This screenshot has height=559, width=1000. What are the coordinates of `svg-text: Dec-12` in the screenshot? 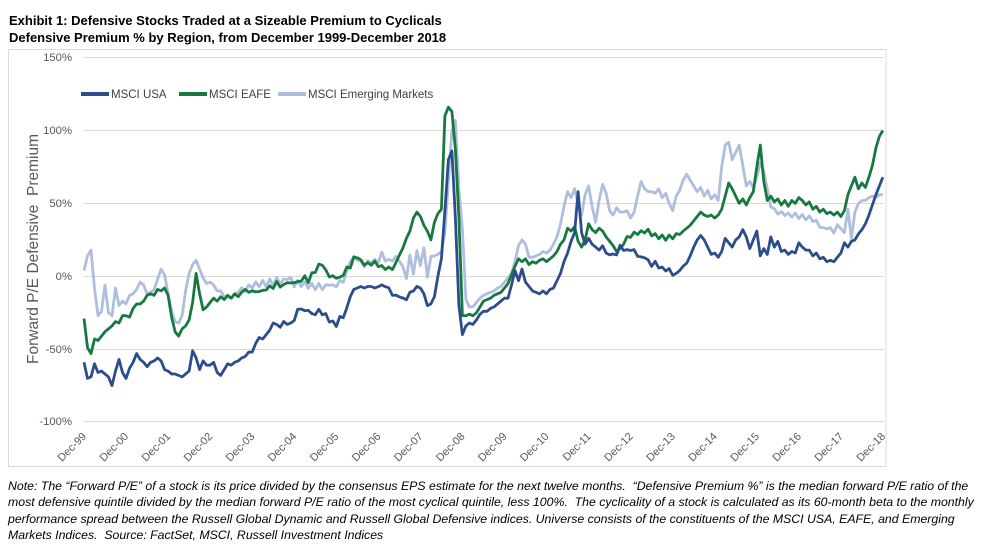 It's located at (619, 448).